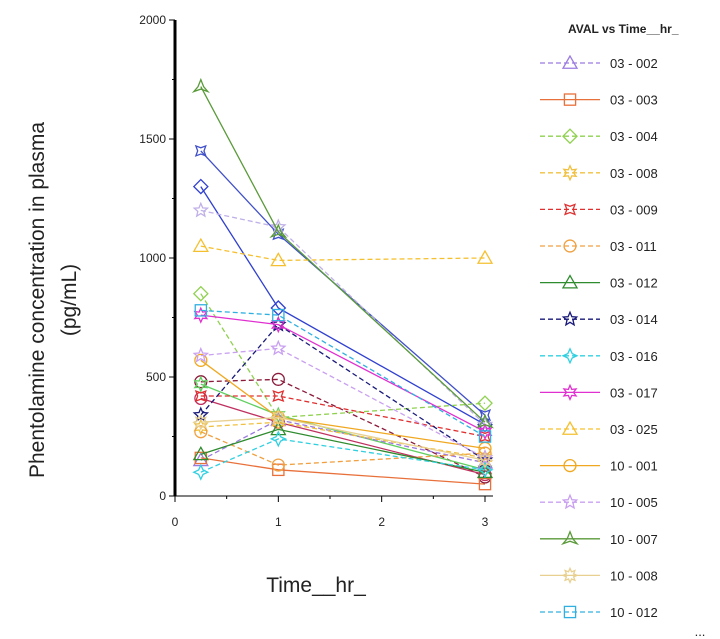 The image size is (720, 639). Describe the element at coordinates (152, 139) in the screenshot. I see `y-tick-label: 1500` at that location.